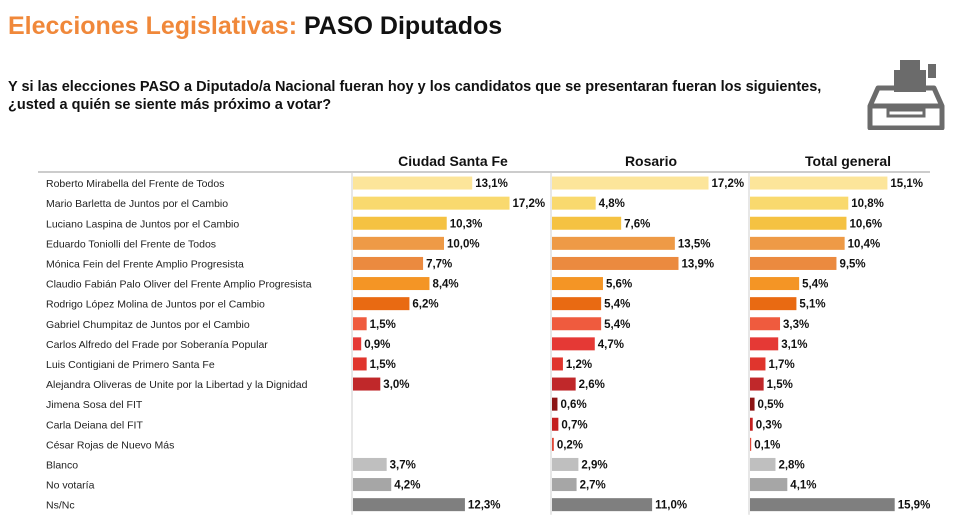 The width and height of the screenshot is (966, 528). What do you see at coordinates (396, 385) in the screenshot?
I see `data-label: 3,0%` at bounding box center [396, 385].